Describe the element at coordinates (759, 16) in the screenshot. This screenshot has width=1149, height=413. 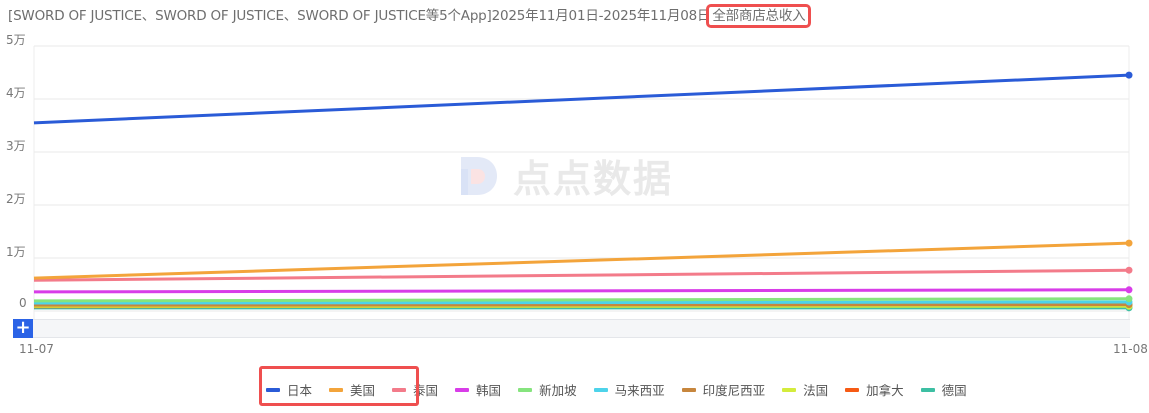
I see `chart-title-metric: 全部商店总收入` at that location.